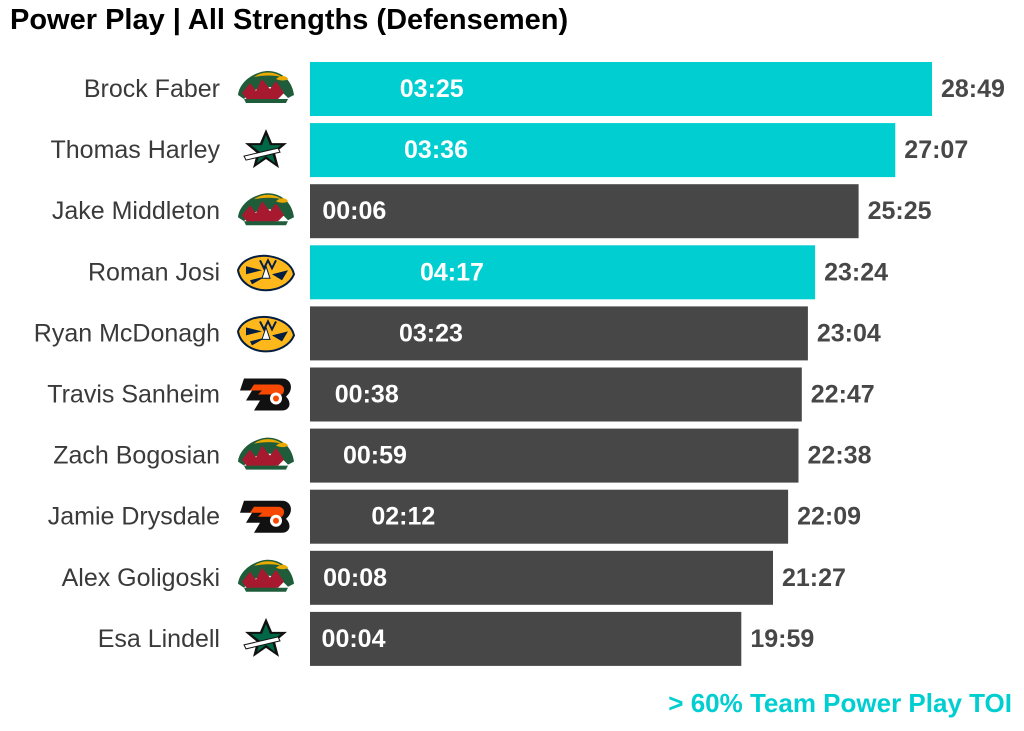 The image size is (1024, 731). I want to click on total-toi-label: 22:38, so click(840, 456).